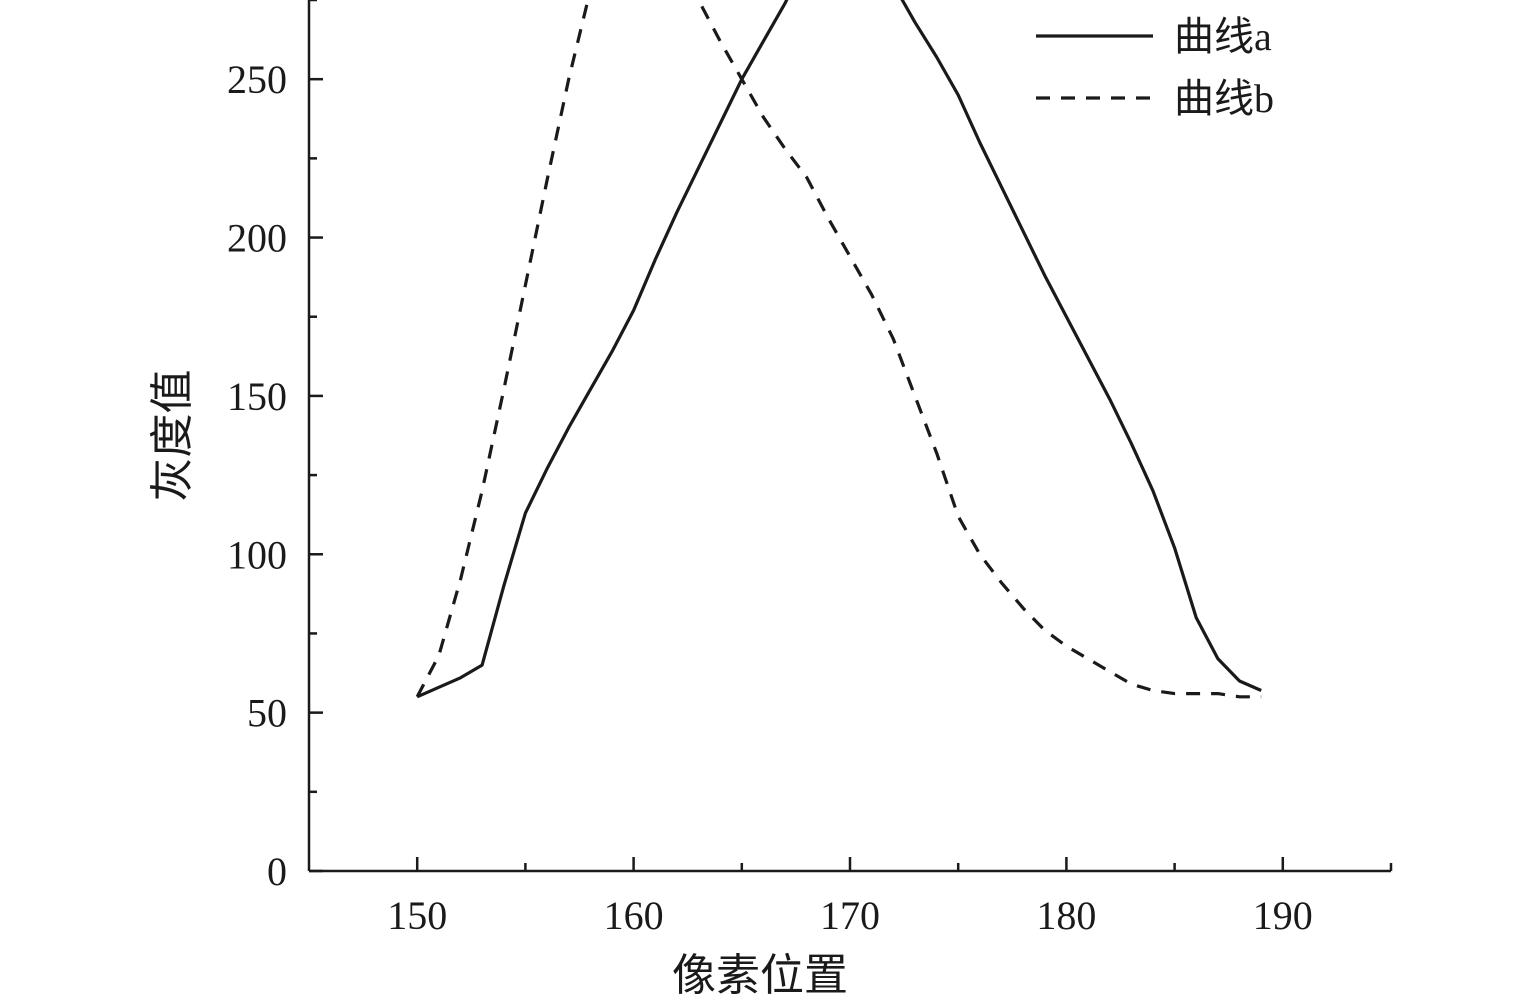 The width and height of the screenshot is (1535, 1006). What do you see at coordinates (760, 975) in the screenshot?
I see `x-axis-title: 像素位置` at bounding box center [760, 975].